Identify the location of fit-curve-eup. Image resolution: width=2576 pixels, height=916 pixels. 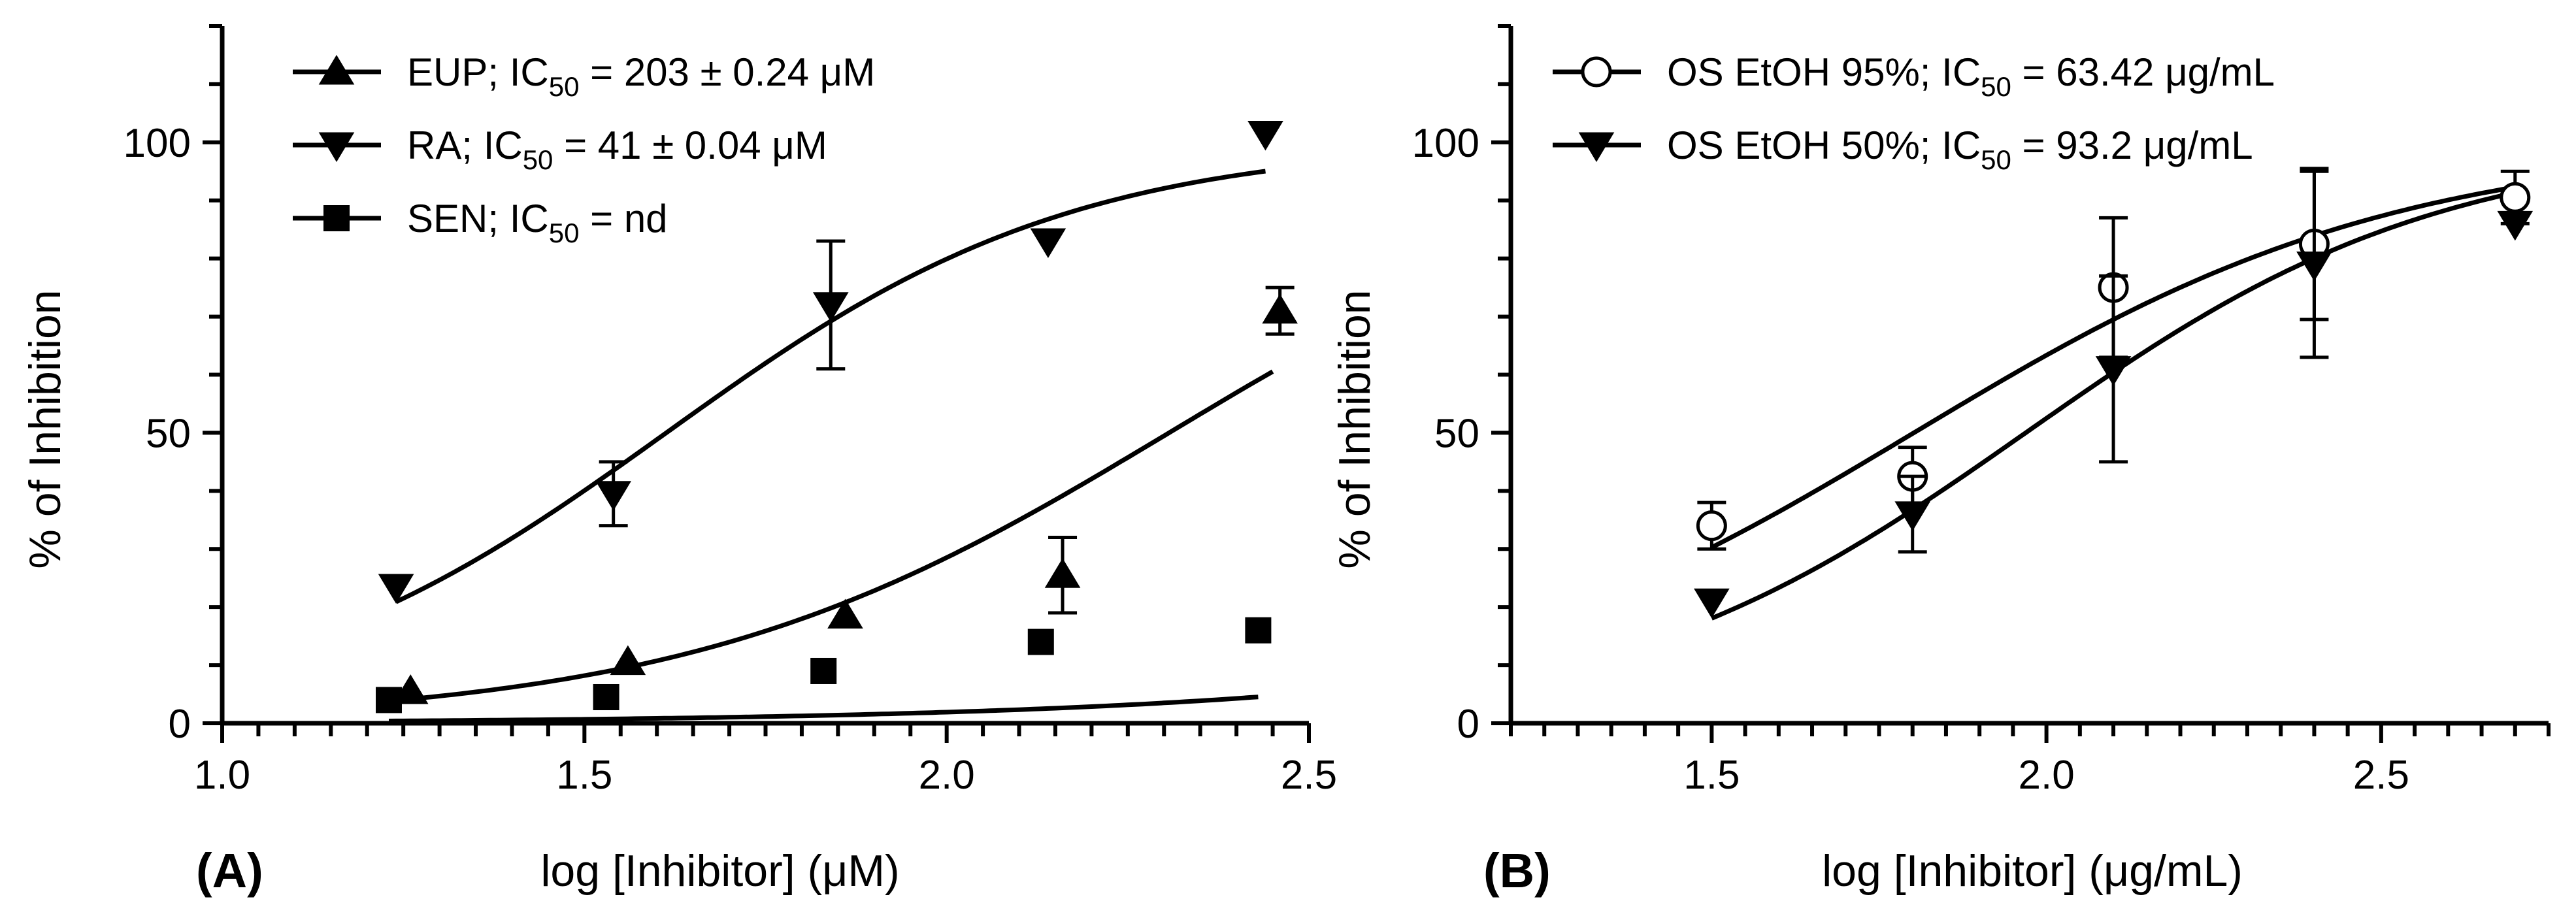
(838, 535).